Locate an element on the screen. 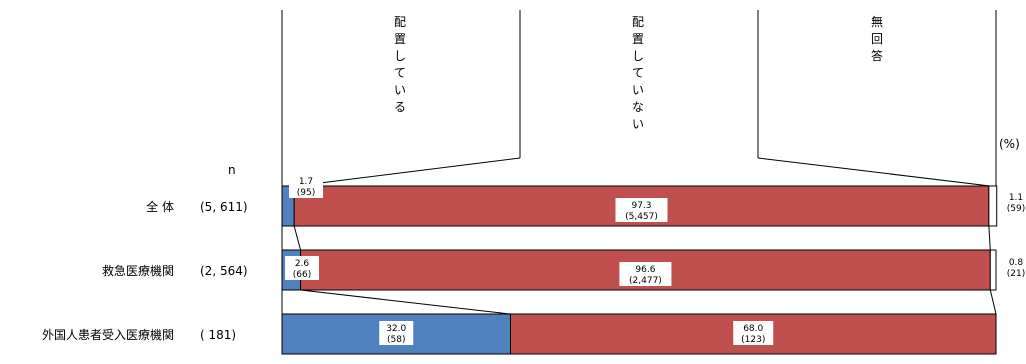 The width and height of the screenshot is (1026, 364). series-header-char: 回 is located at coordinates (877, 39).